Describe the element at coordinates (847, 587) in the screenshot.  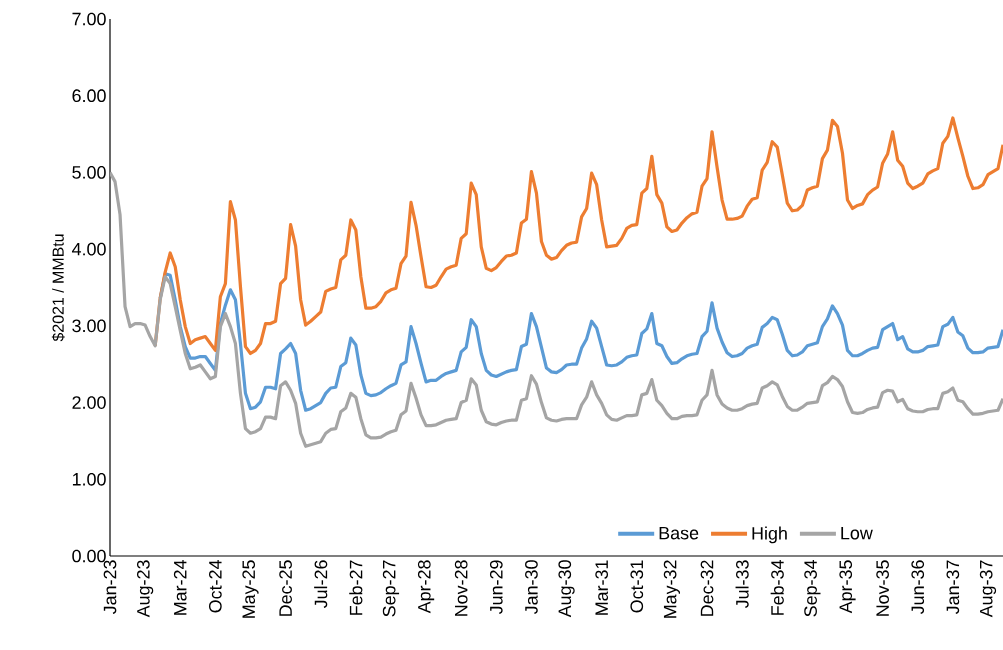
I see `x-tick-label: Apr-35` at that location.